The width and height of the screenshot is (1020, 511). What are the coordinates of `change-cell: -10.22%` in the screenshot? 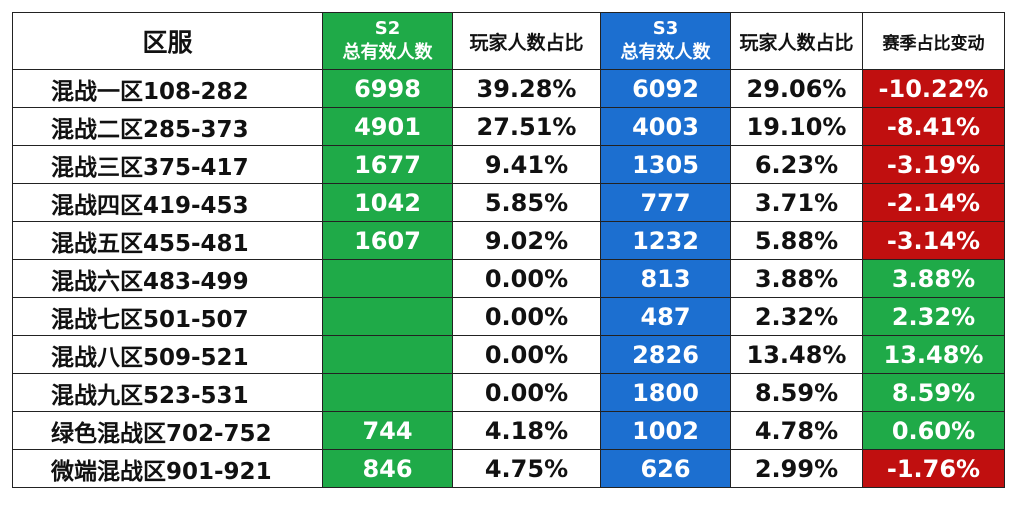 It's located at (933, 88).